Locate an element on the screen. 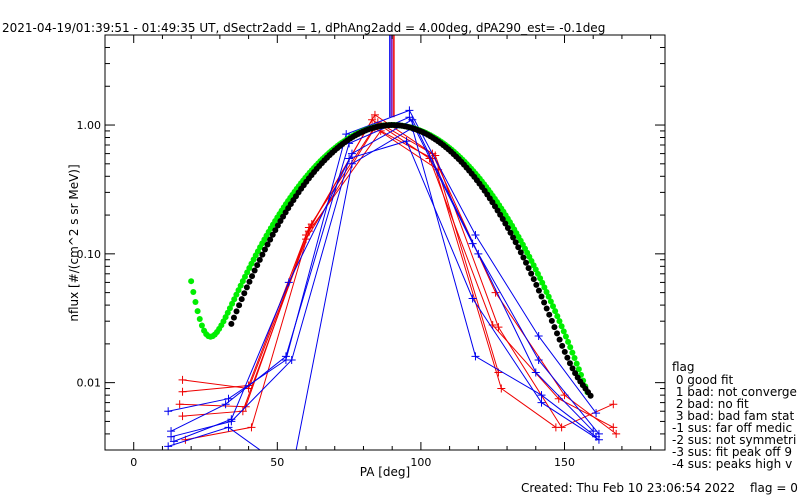  y-tick-label: 0.01 is located at coordinates (89, 383).